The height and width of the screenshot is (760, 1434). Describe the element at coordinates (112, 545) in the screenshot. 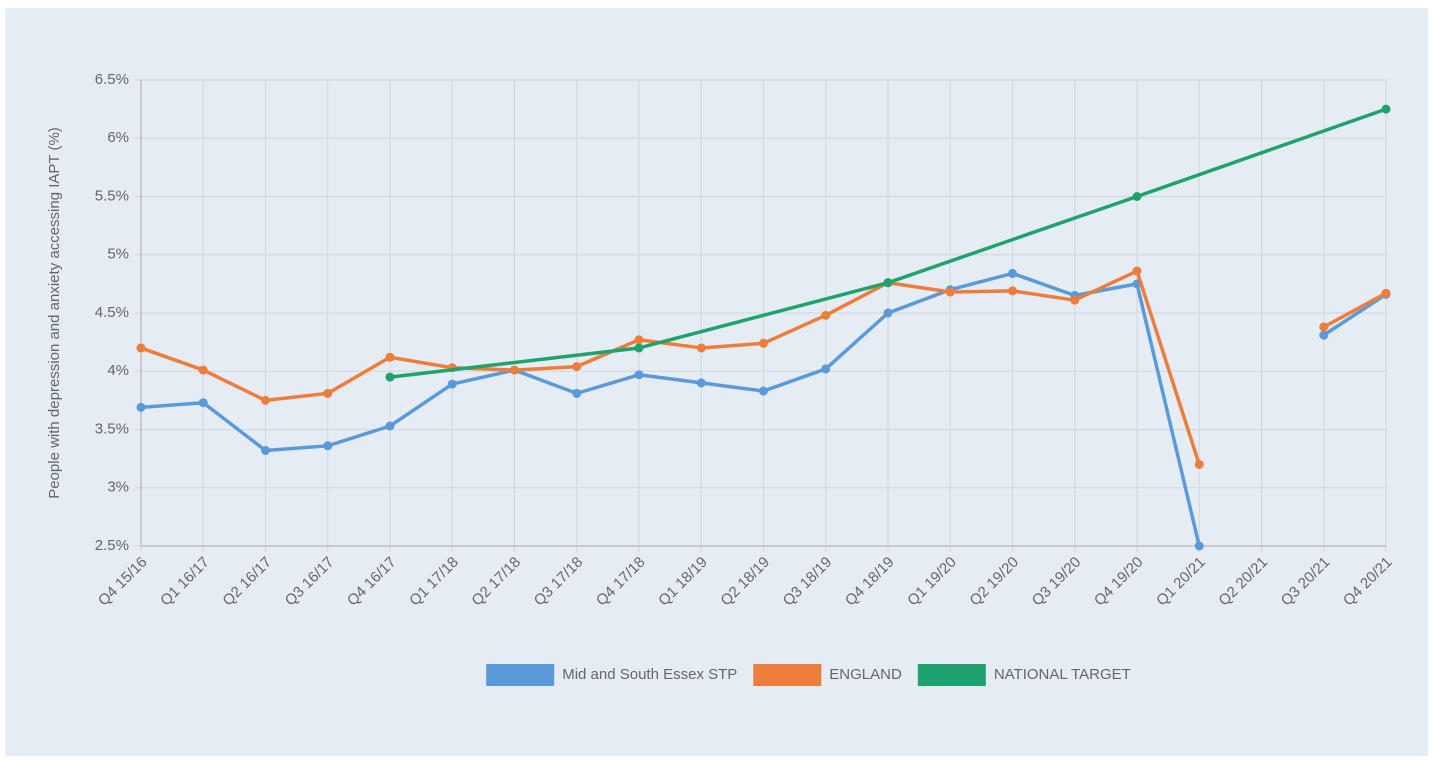

I see `y-tick-label: 2.5%` at that location.